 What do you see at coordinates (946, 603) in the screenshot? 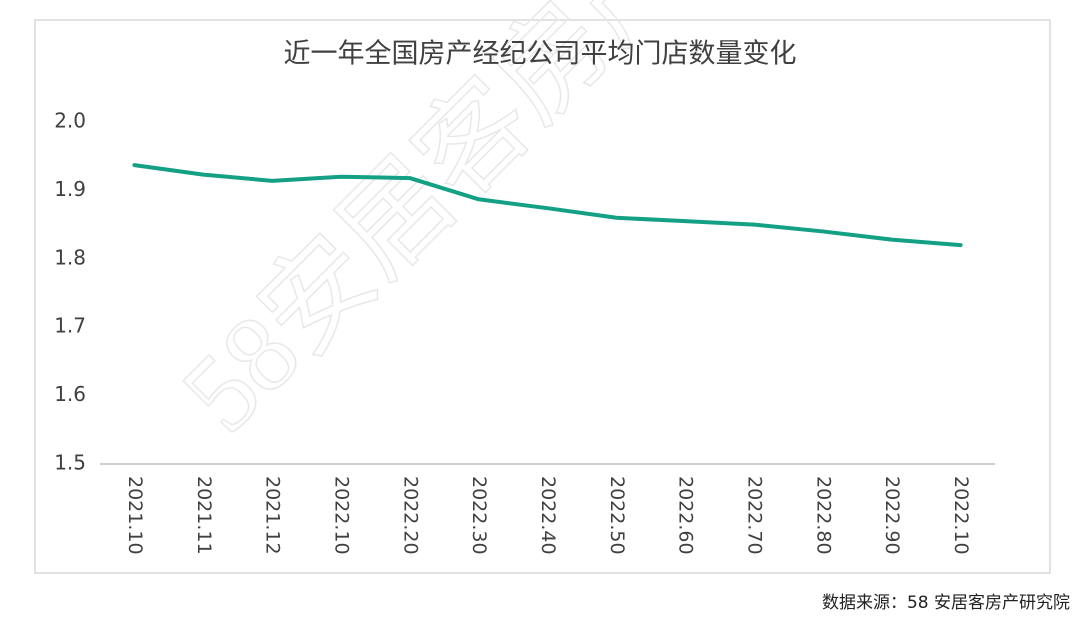
I see `source-note: 数据来源：58 安居客房产研究院` at bounding box center [946, 603].